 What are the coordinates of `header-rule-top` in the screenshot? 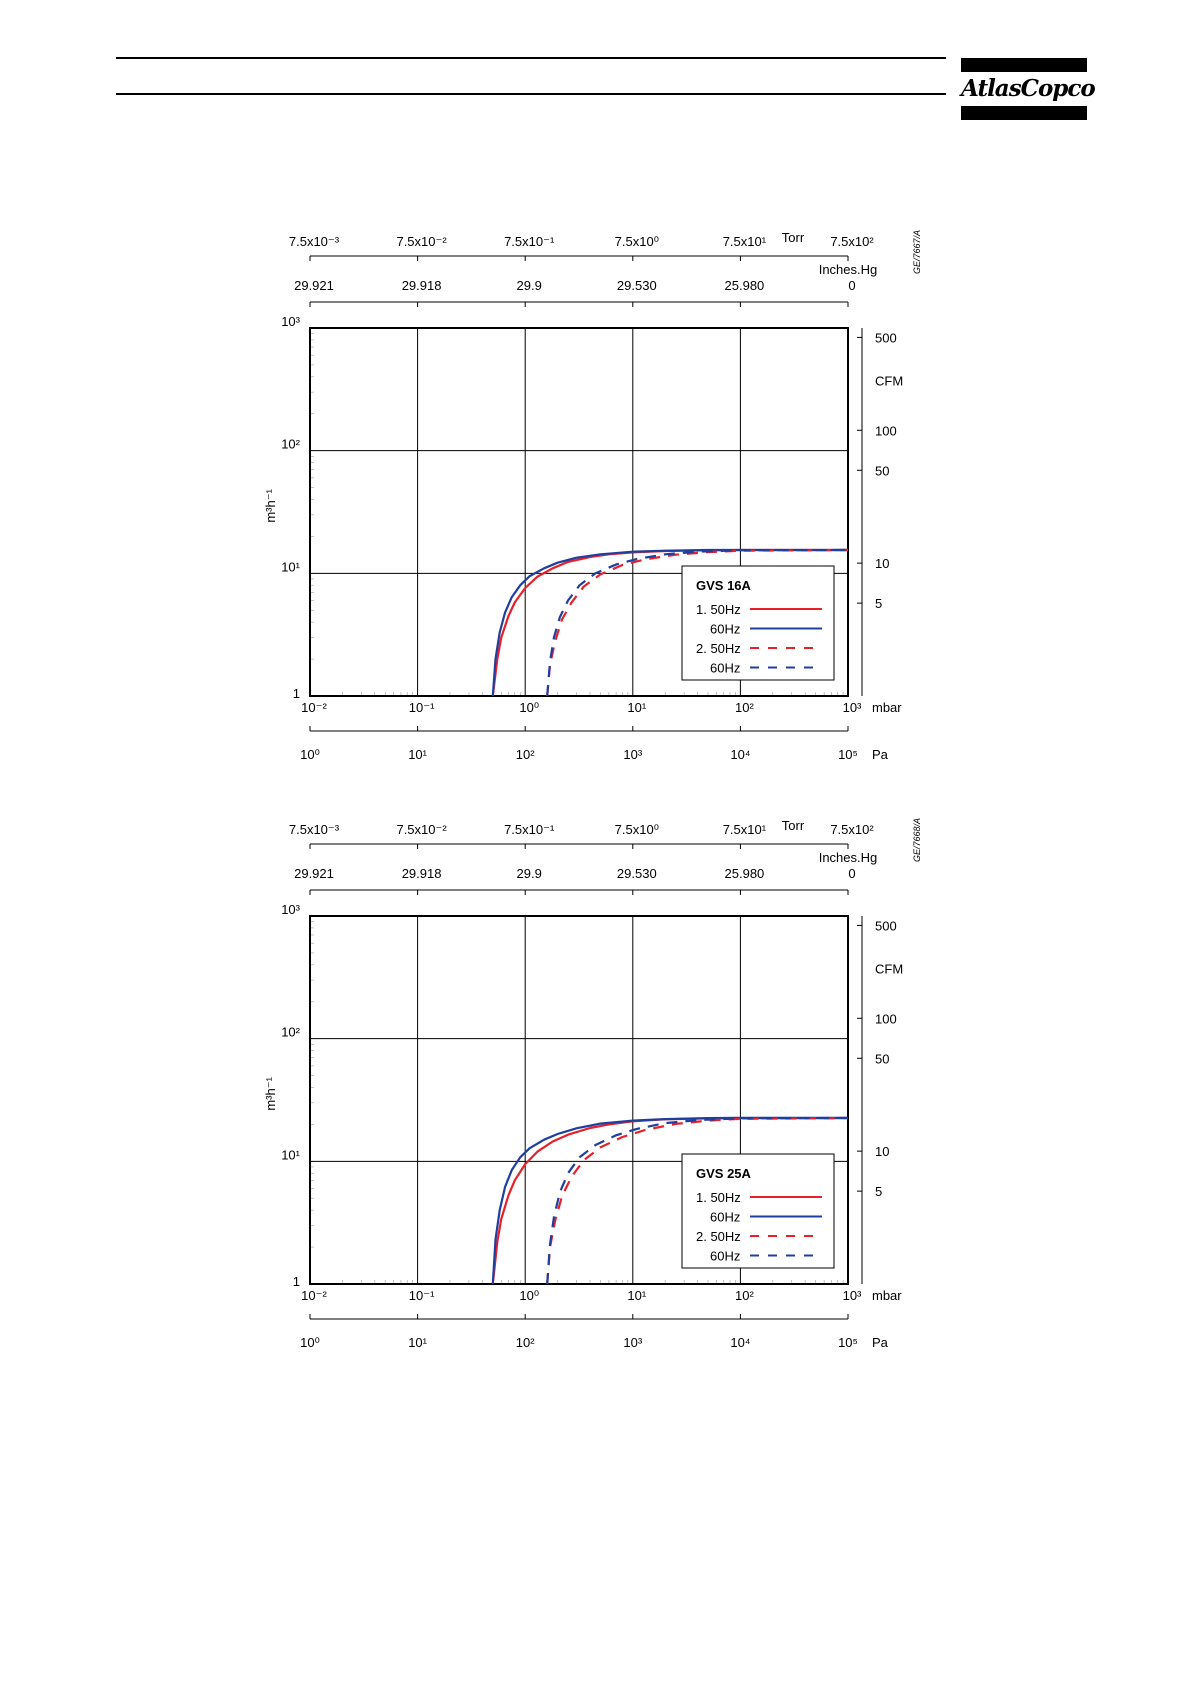 It's located at (531, 58).